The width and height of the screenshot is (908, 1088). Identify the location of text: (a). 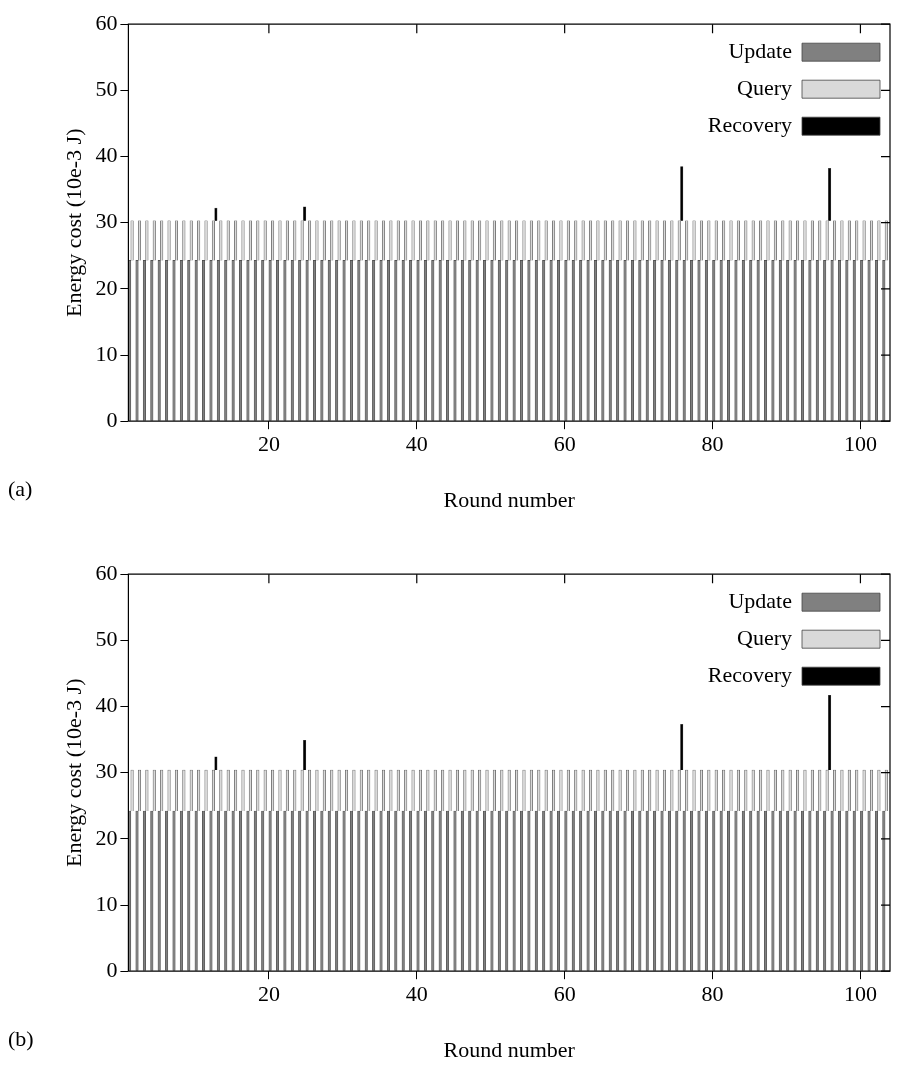
(20, 489).